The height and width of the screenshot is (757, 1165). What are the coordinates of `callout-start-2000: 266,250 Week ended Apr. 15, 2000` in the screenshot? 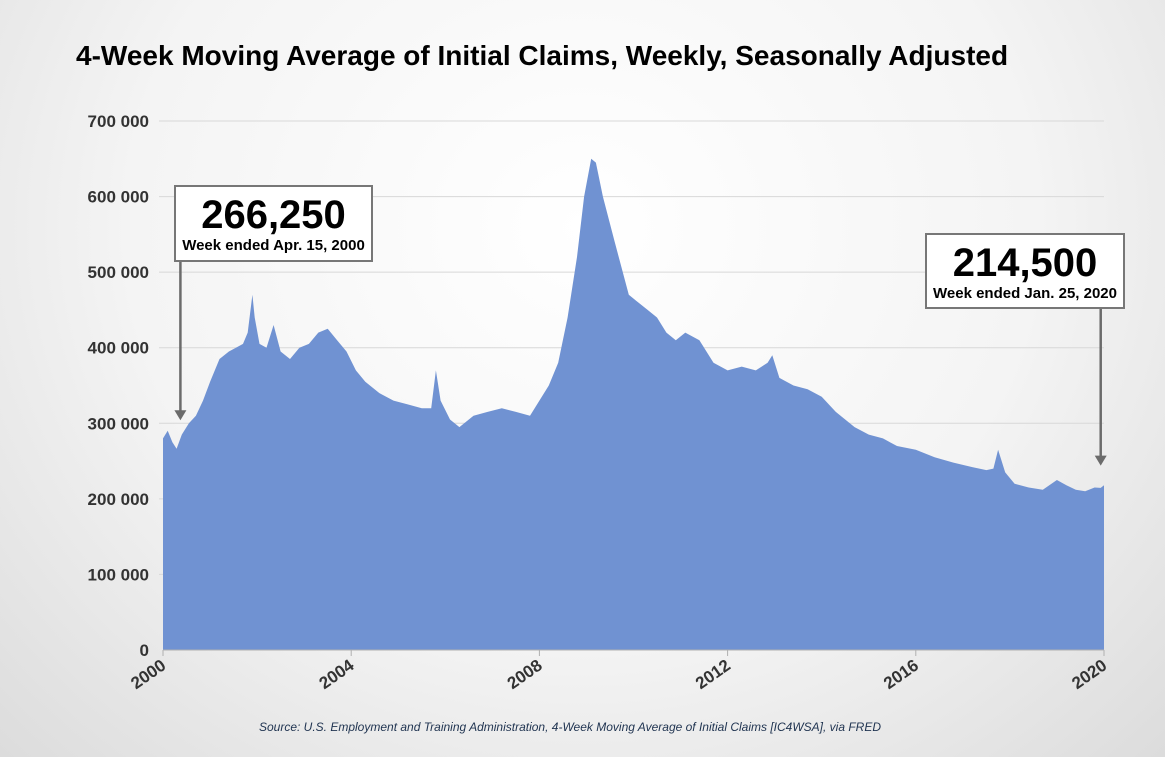 It's located at (273, 223).